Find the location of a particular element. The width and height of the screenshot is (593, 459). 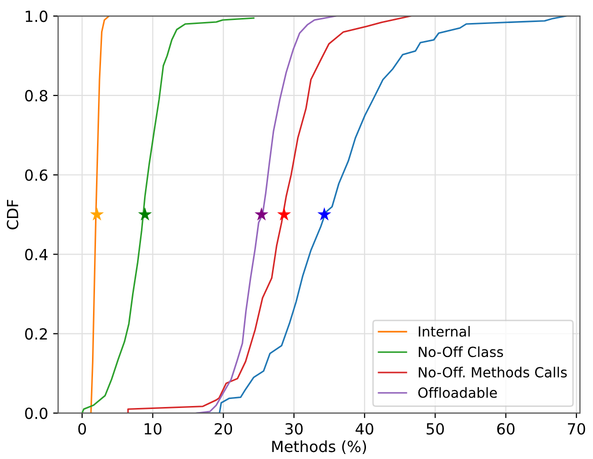

y-tick-label: 0.2 is located at coordinates (36, 334).